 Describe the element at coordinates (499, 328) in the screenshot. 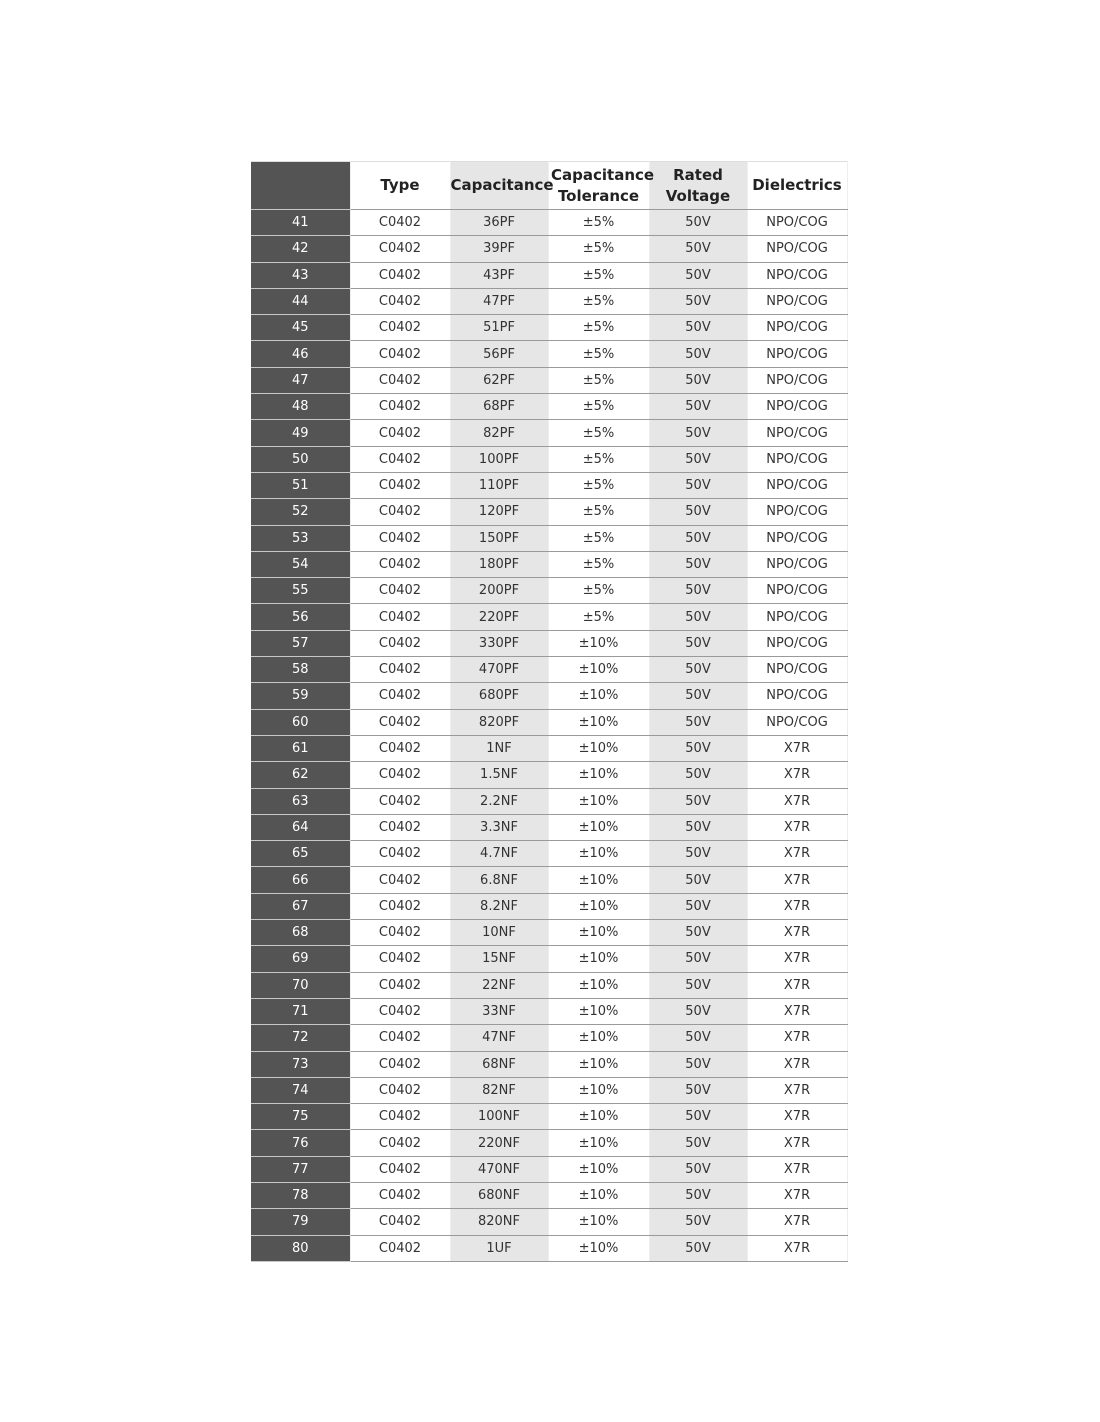

I see `cell-capacitance: 51PF` at that location.